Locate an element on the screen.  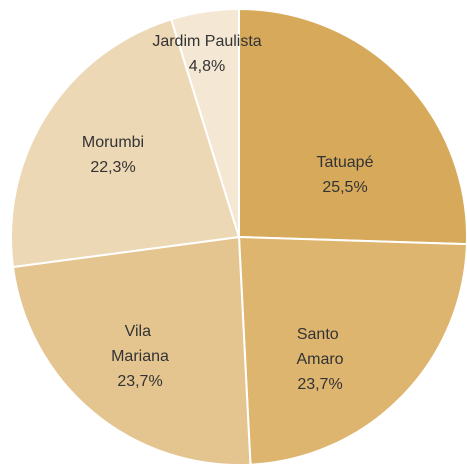
pie-slice is located at coordinates (205, 122).